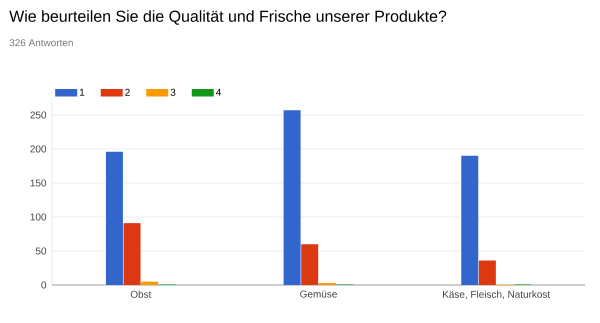 This screenshot has height=323, width=600. I want to click on legend-label: 2, so click(127, 92).